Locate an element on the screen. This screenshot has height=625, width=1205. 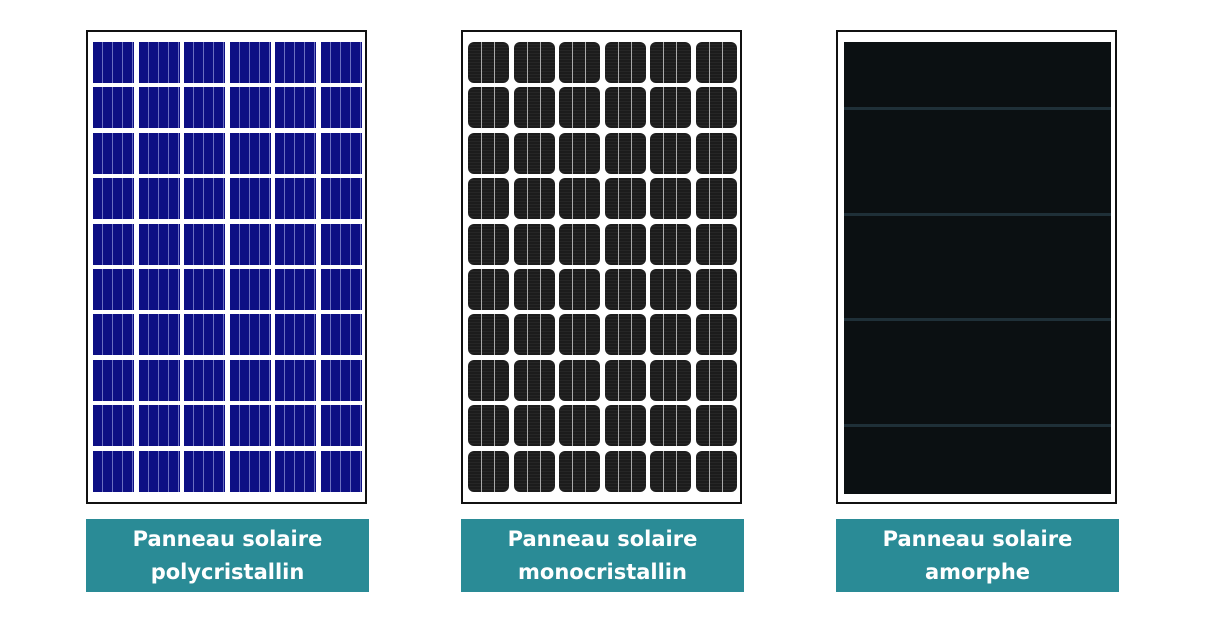
label-polycrystalline: Panneau solaire polycristallin is located at coordinates (227, 555).